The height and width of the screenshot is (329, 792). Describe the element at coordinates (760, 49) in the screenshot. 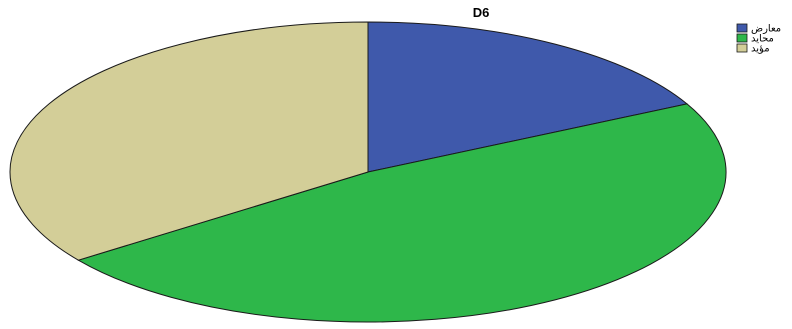

I see `legend-label-3: مؤيد` at that location.